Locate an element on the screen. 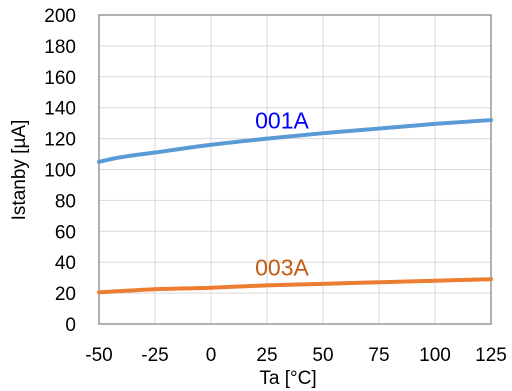 This screenshot has height=391, width=512. x-tick-label: 25 is located at coordinates (266, 355).